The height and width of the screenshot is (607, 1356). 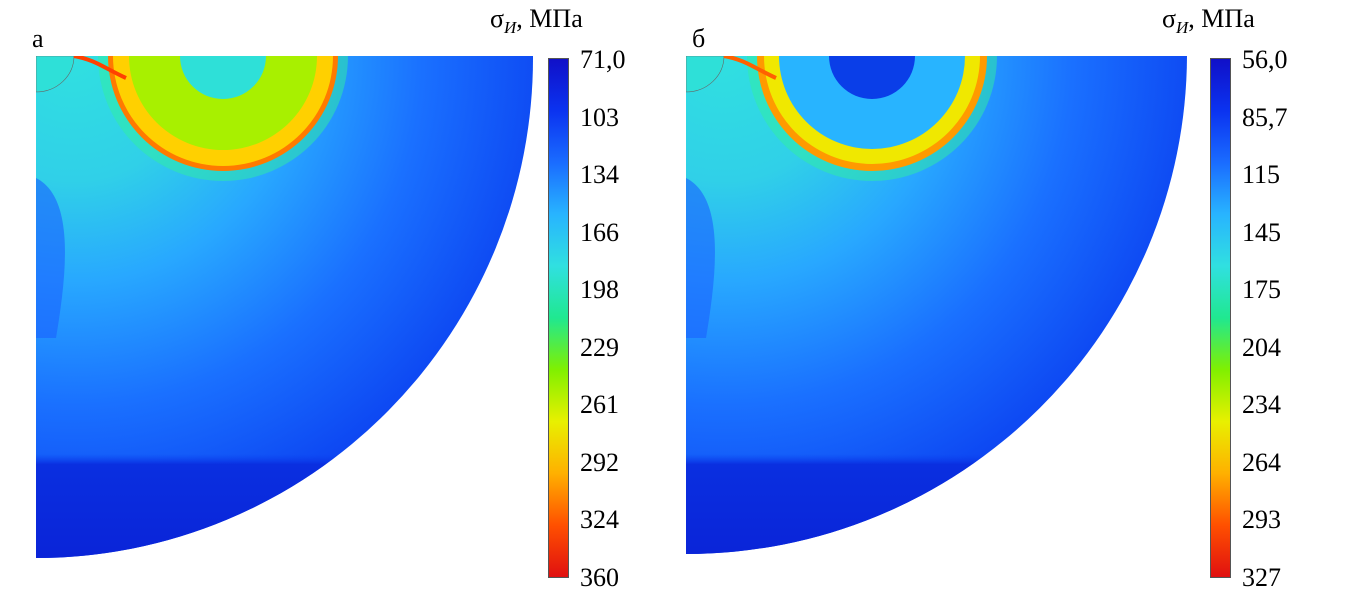 What do you see at coordinates (38, 38) in the screenshot?
I see `panel-label: а` at bounding box center [38, 38].